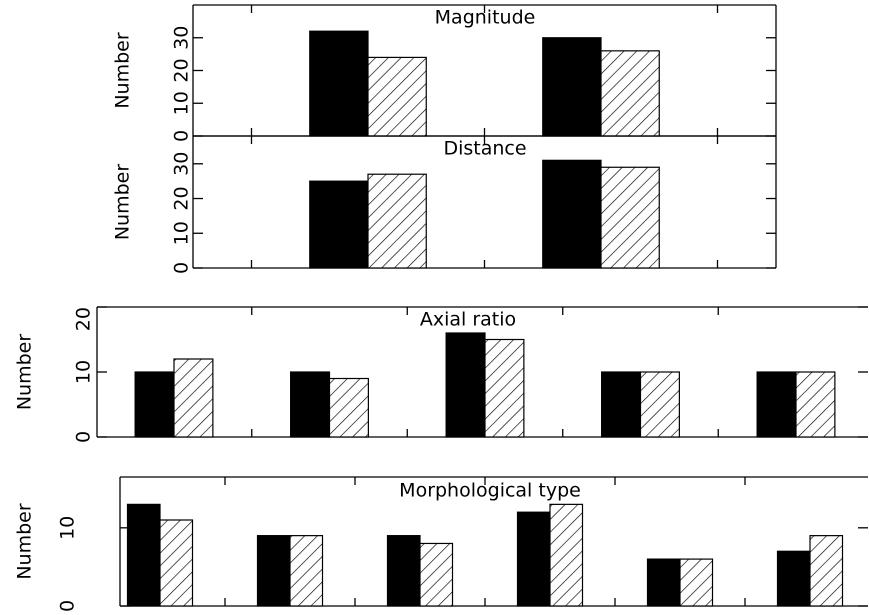 Image resolution: width=869 pixels, height=615 pixels. Describe the element at coordinates (485, 18) in the screenshot. I see `chart-title: Magnitude` at that location.